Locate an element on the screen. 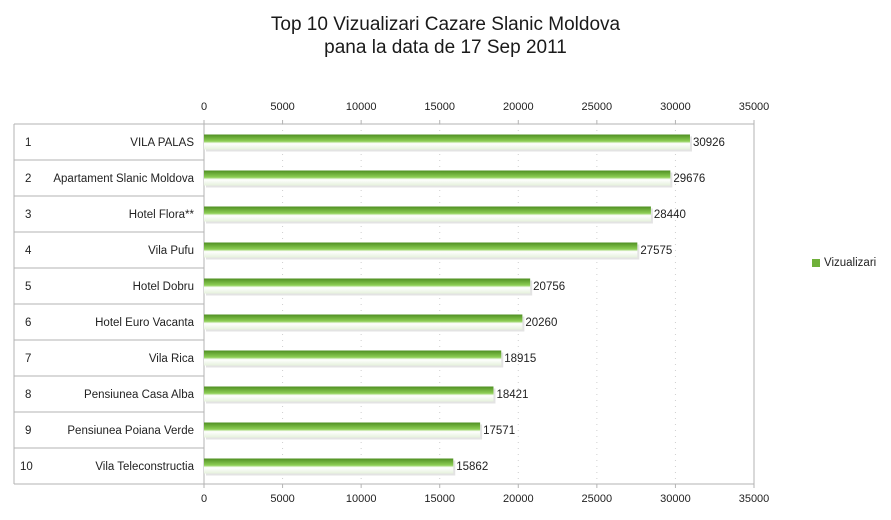  data-label: 30926 is located at coordinates (709, 143).